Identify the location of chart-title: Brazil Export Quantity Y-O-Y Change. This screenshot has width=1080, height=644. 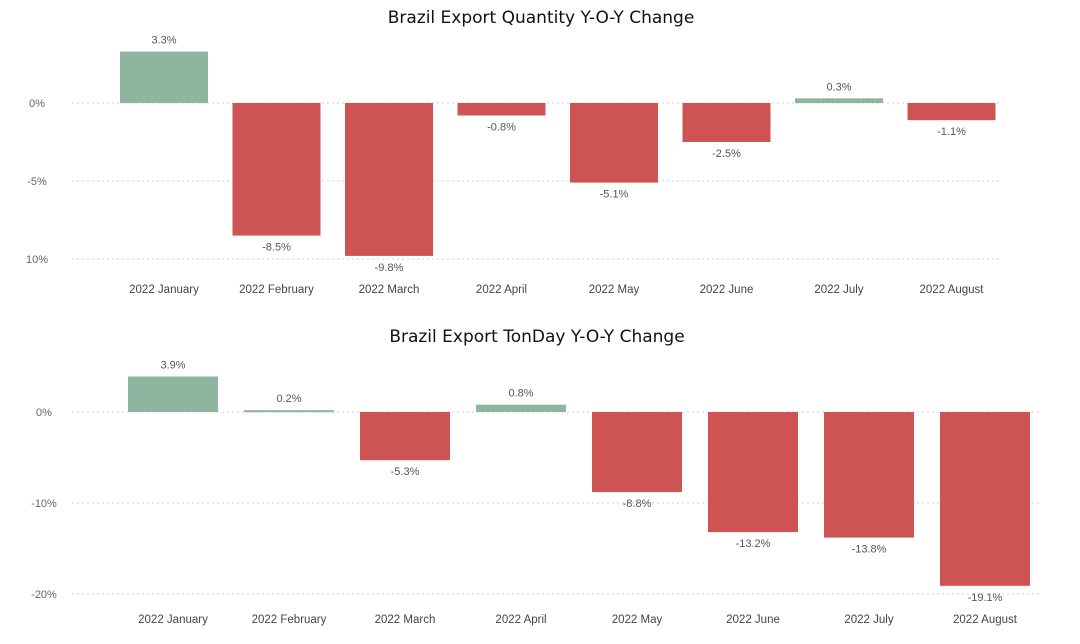
(541, 18).